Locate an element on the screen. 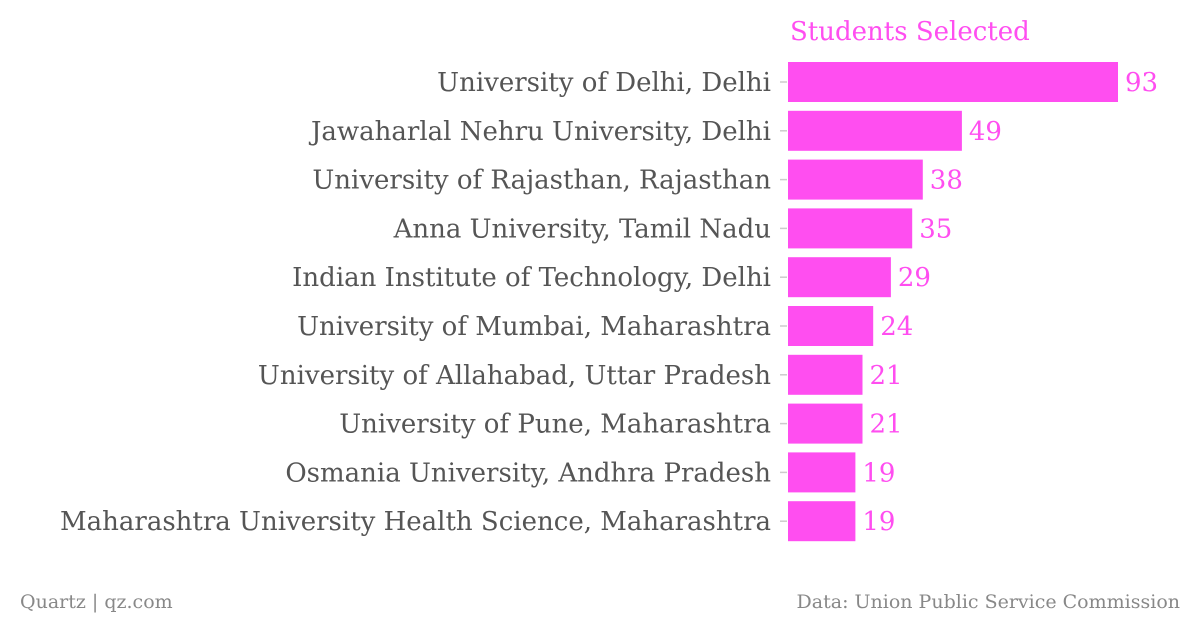 This screenshot has width=1200, height=622. category-label: University of Delhi, Delhi is located at coordinates (604, 83).